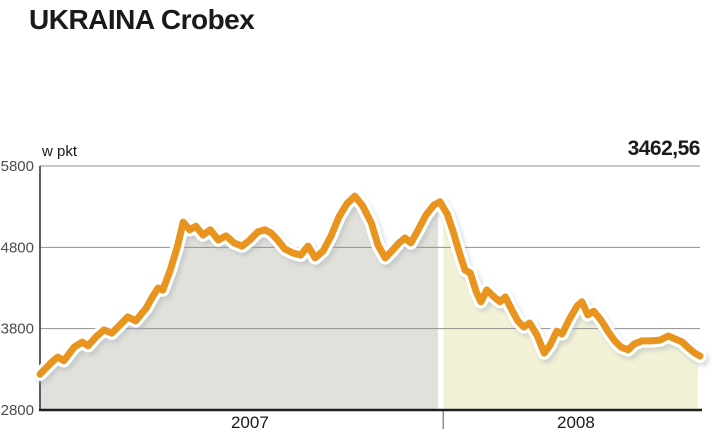 This screenshot has height=433, width=720. I want to click on x-year-label-2007: 2007, so click(250, 422).